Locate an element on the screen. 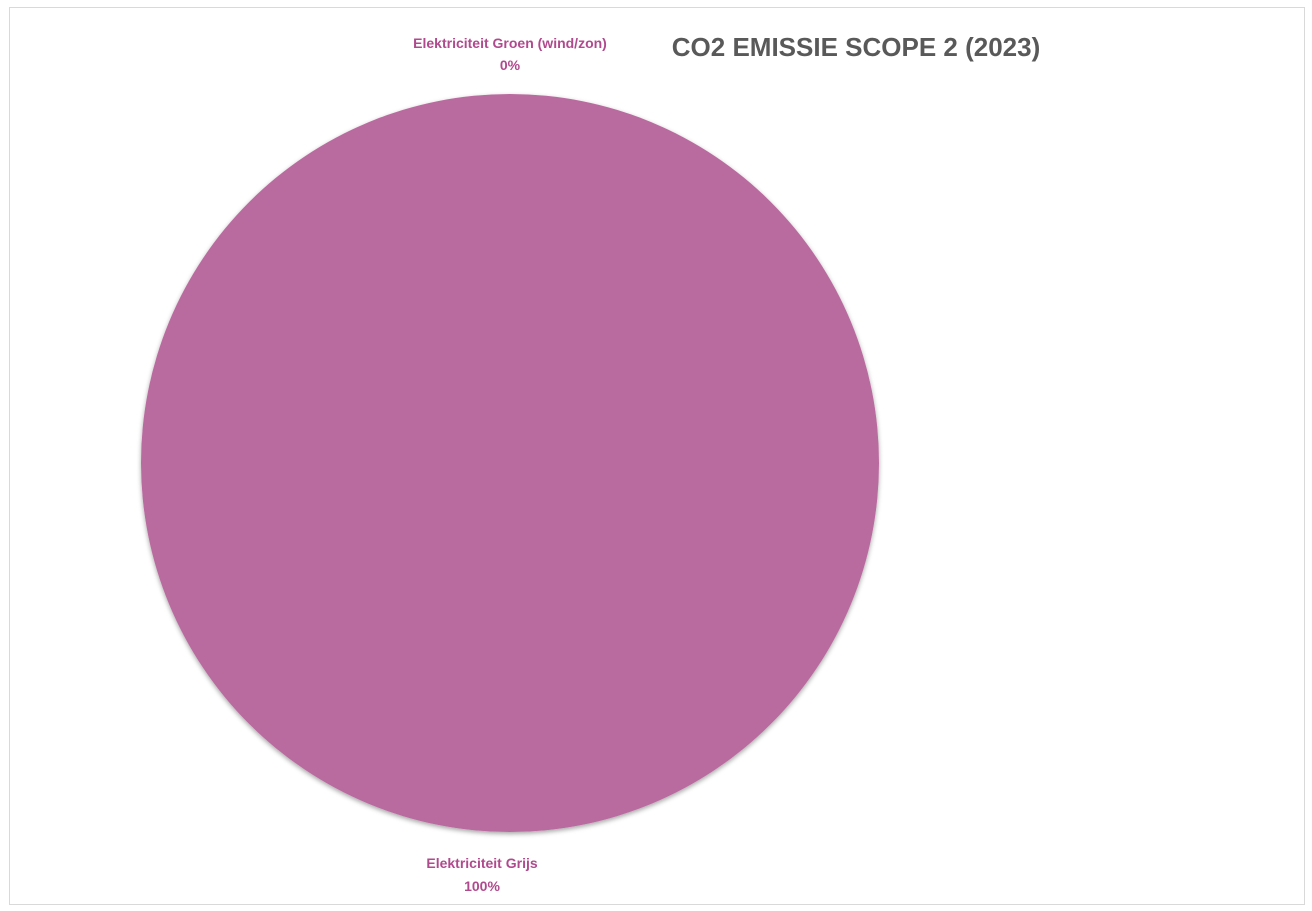  chart-title: CO2 EMISSIE SCOPE 2 (2023) is located at coordinates (856, 47).